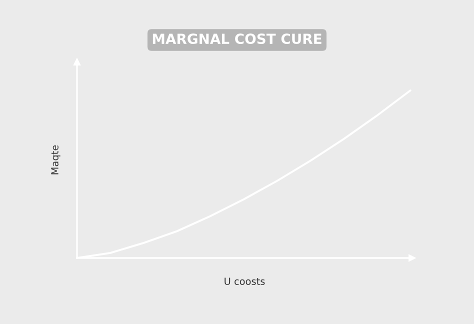 Image resolution: width=474 pixels, height=324 pixels. I want to click on y-axis-title: Maqte, so click(55, 159).